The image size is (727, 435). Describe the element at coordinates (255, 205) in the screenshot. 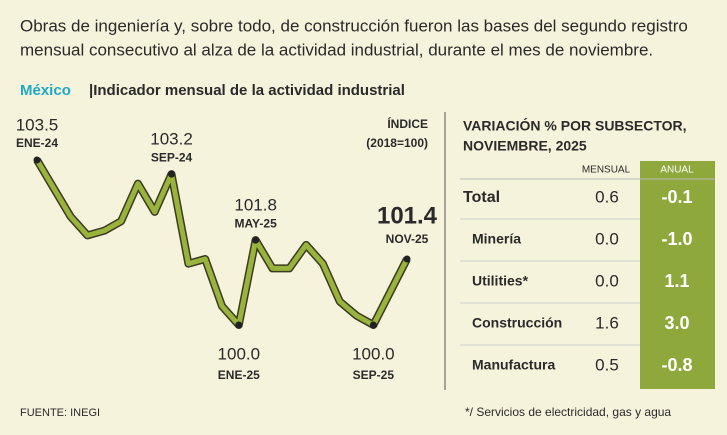

I see `value-label: 101.8` at that location.